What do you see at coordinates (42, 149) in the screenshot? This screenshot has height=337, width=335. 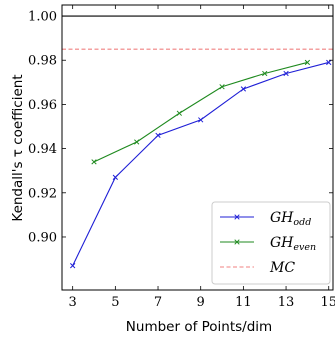 I see `y-tick-label: 0.94` at bounding box center [42, 149].